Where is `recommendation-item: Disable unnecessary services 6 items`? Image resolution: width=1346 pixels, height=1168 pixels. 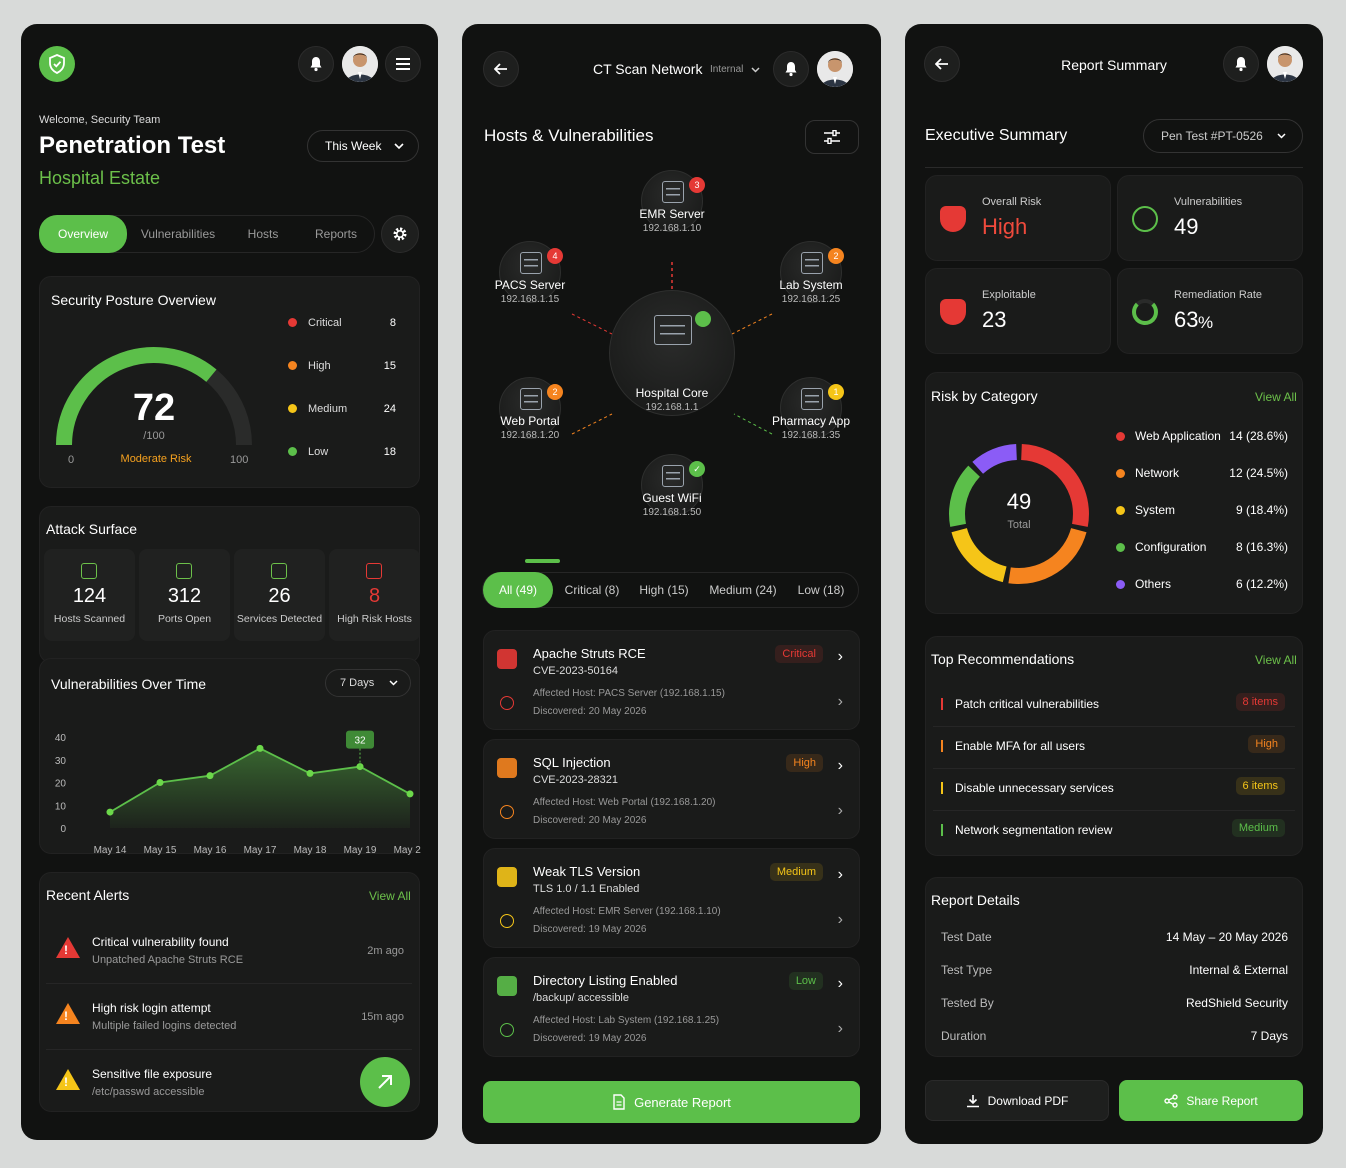
recommendation-item: Disable unnecessary services 6 items is located at coordinates (1114, 791).